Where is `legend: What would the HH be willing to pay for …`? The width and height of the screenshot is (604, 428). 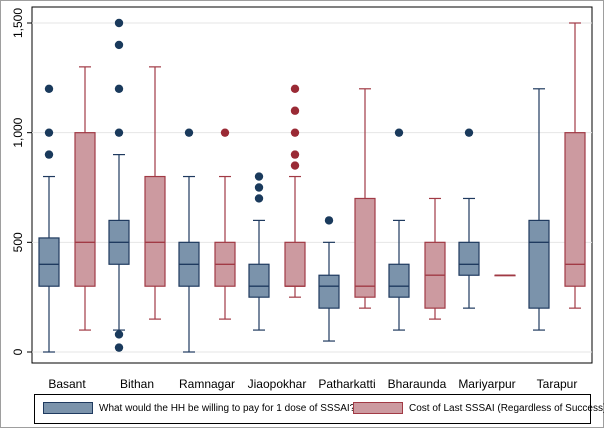
legend: What would the HH be willing to pay for … is located at coordinates (319, 409).